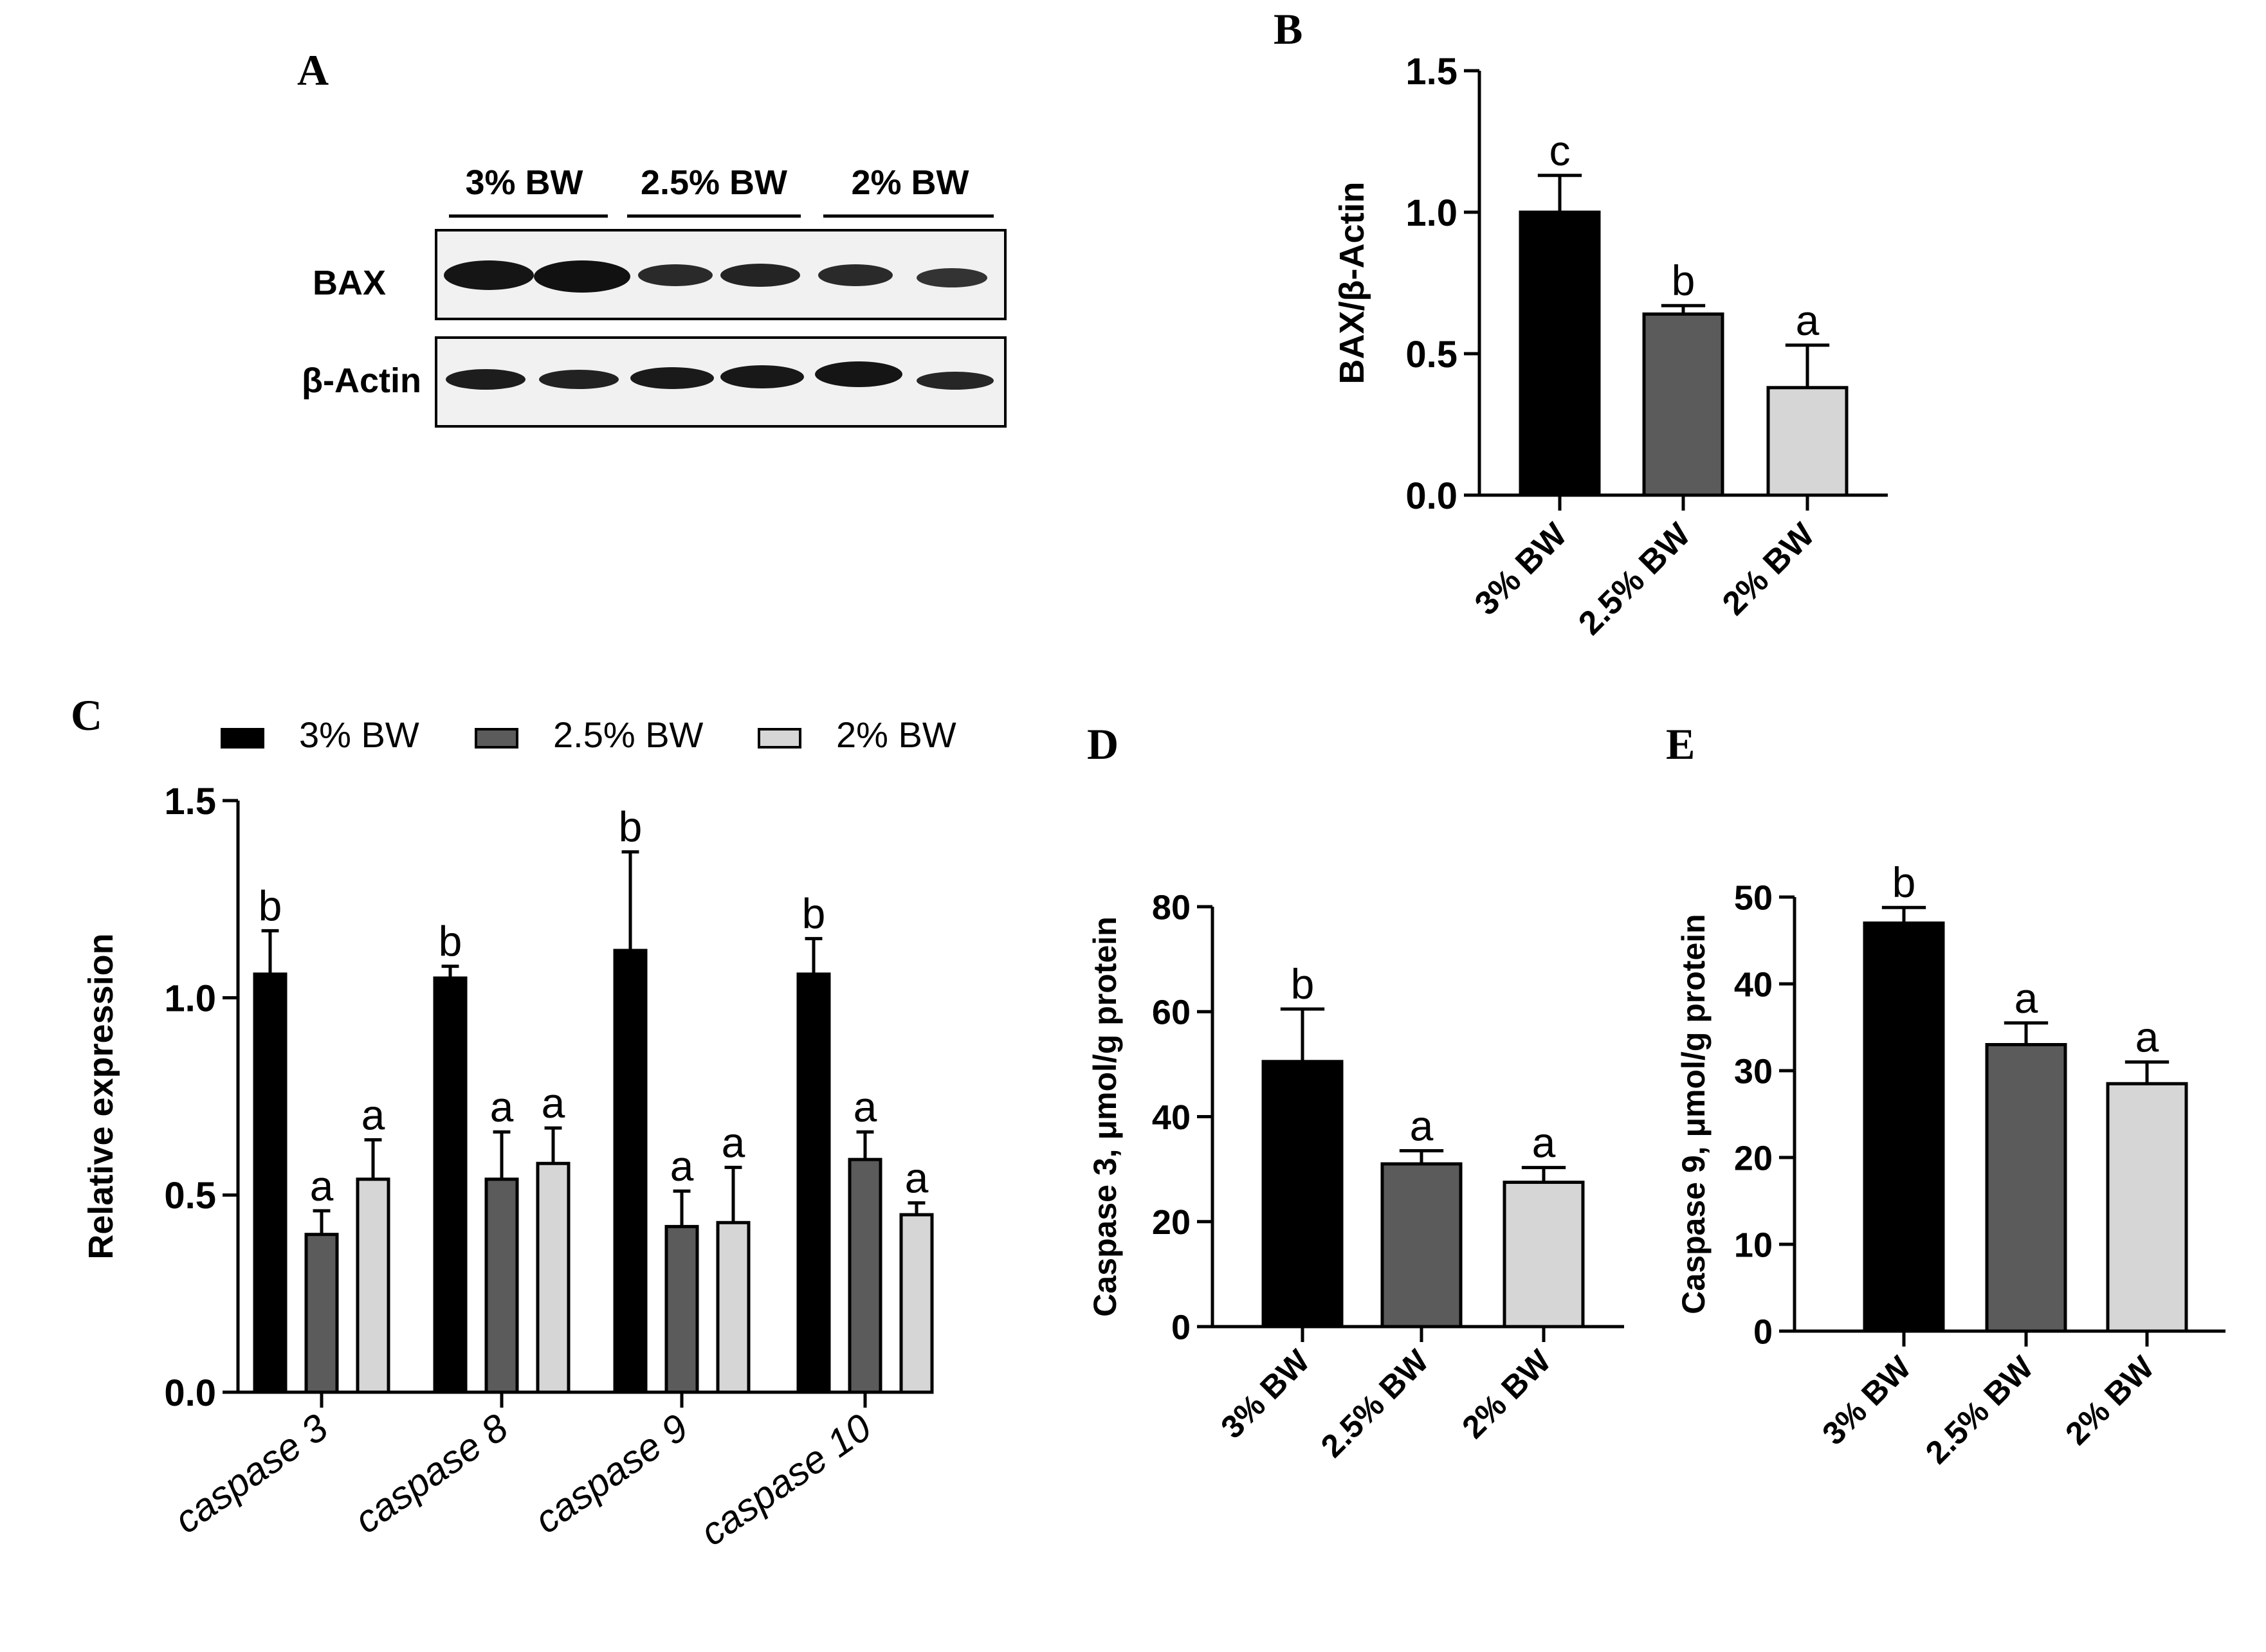 This screenshot has width=2266, height=1652. I want to click on western-blot-panel: 3% BW 2.5% BW 2% BW BAX β-Actin, so click(654, 295).